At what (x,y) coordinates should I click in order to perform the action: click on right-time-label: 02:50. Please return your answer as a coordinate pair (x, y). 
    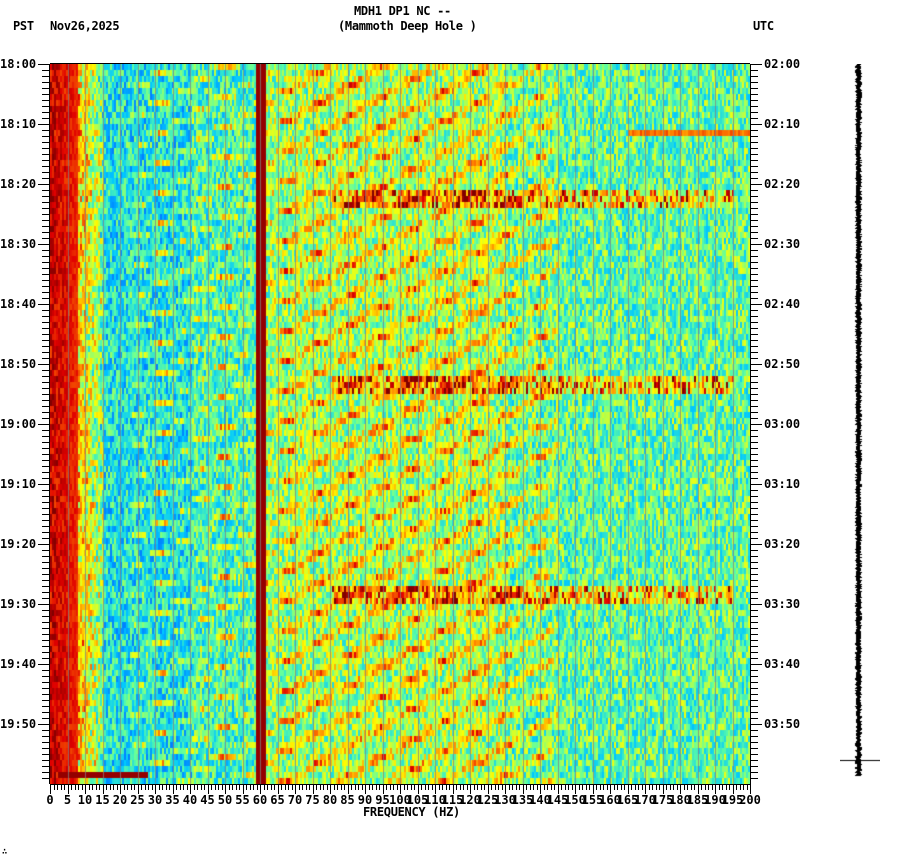
    Looking at the image, I should click on (782, 364).